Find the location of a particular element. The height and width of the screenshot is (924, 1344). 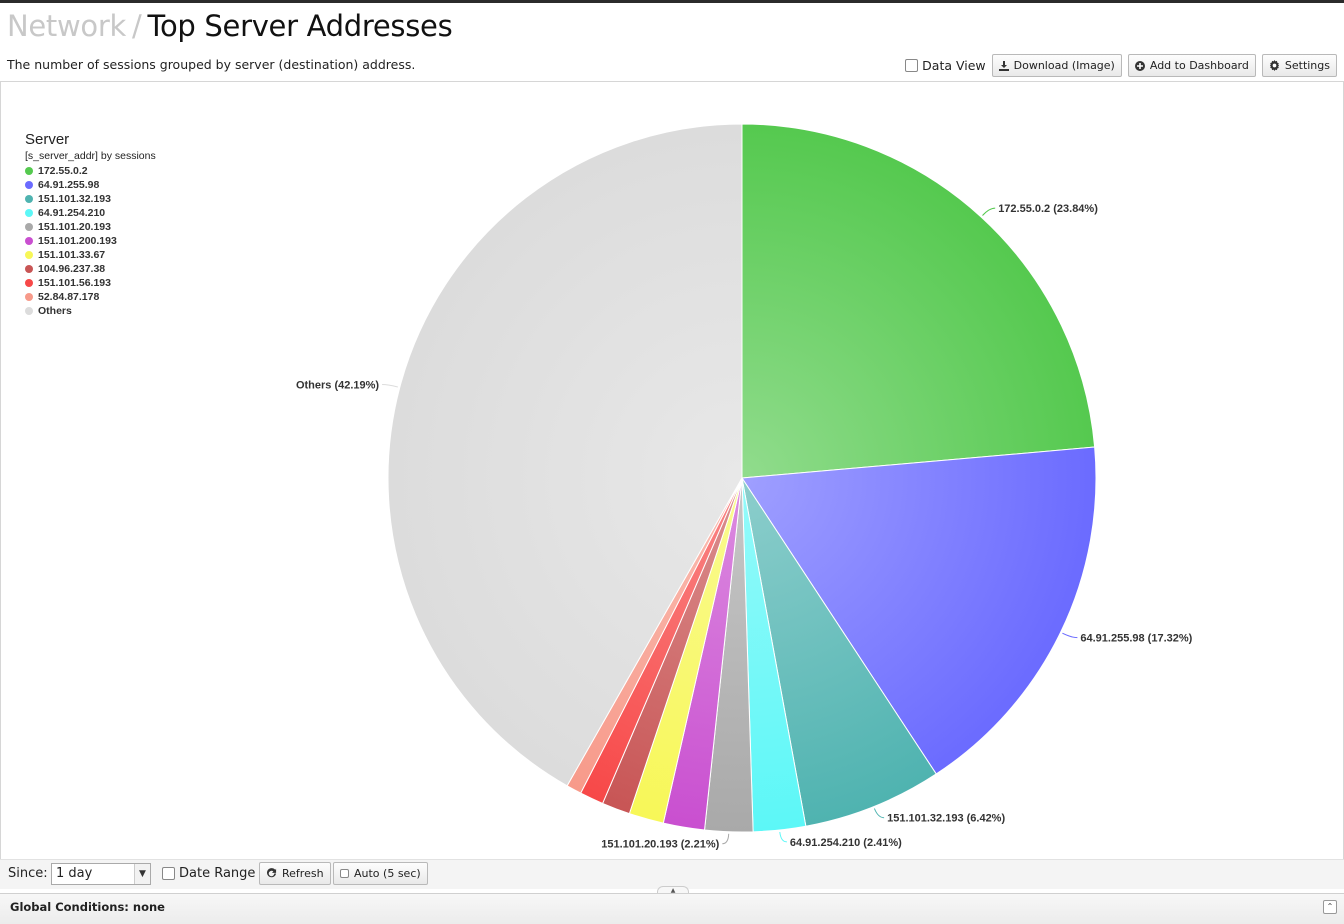

legend-item: 151.101.33.67 is located at coordinates (90, 255).